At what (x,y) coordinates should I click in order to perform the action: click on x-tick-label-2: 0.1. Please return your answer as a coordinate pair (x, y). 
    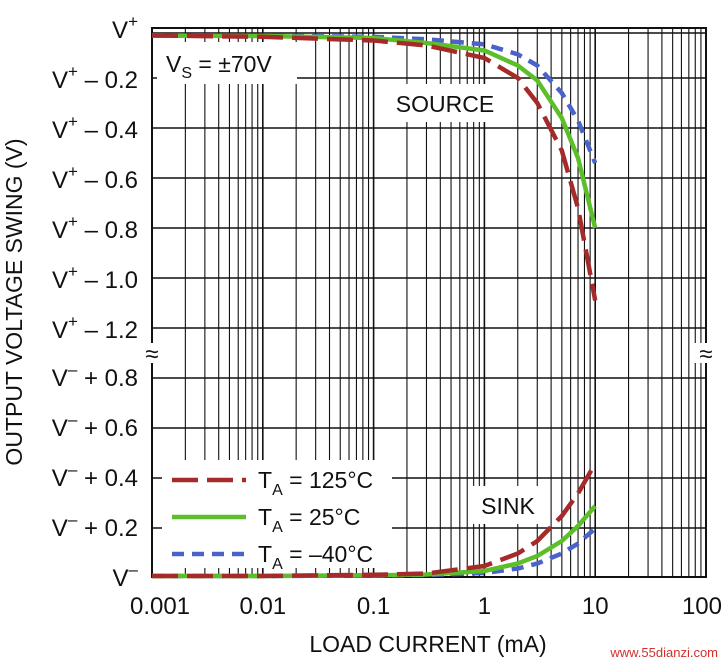
    Looking at the image, I should click on (373, 606).